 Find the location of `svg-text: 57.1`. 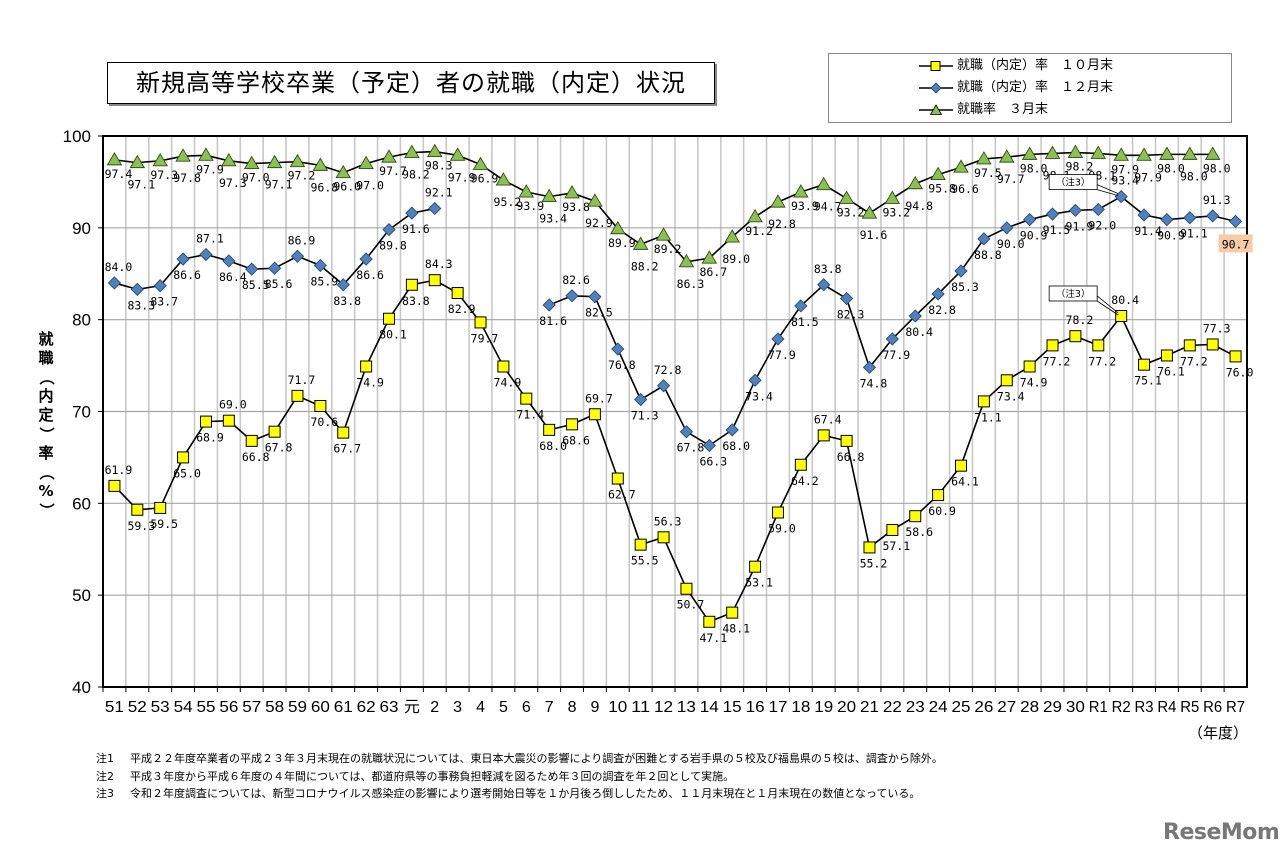

svg-text: 57.1 is located at coordinates (897, 546).